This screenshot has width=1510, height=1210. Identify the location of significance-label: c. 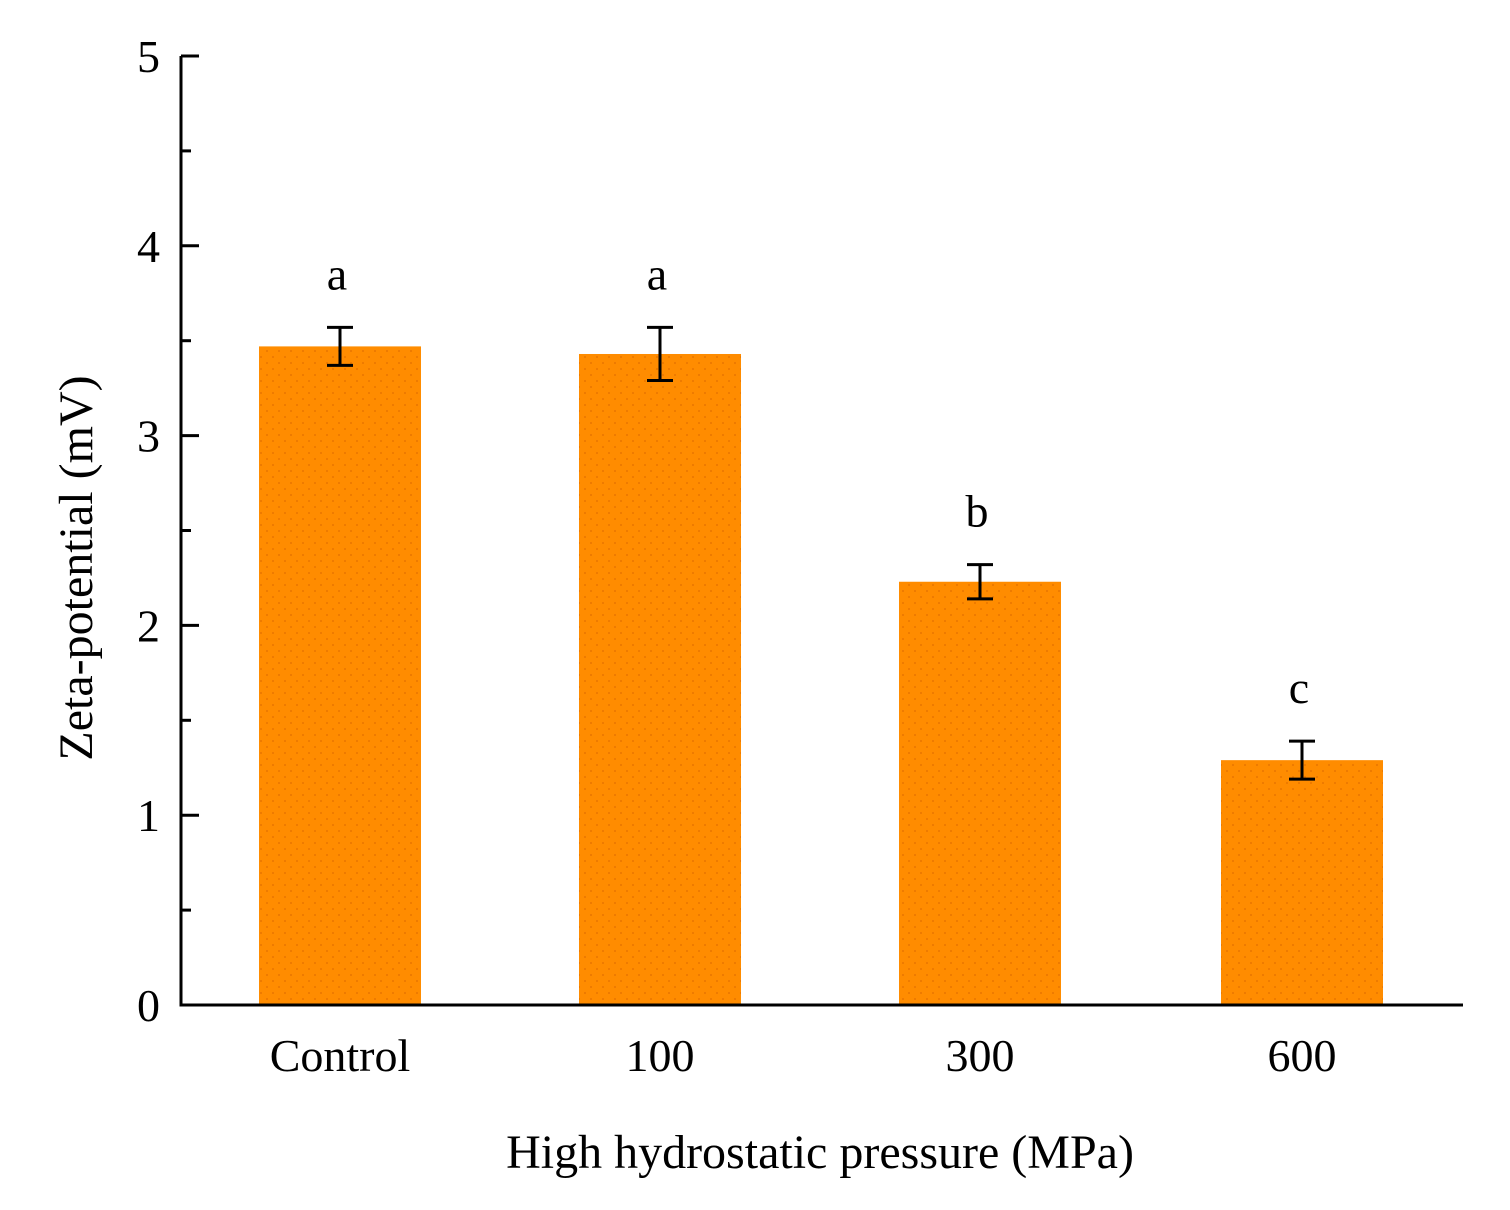
(1299, 687).